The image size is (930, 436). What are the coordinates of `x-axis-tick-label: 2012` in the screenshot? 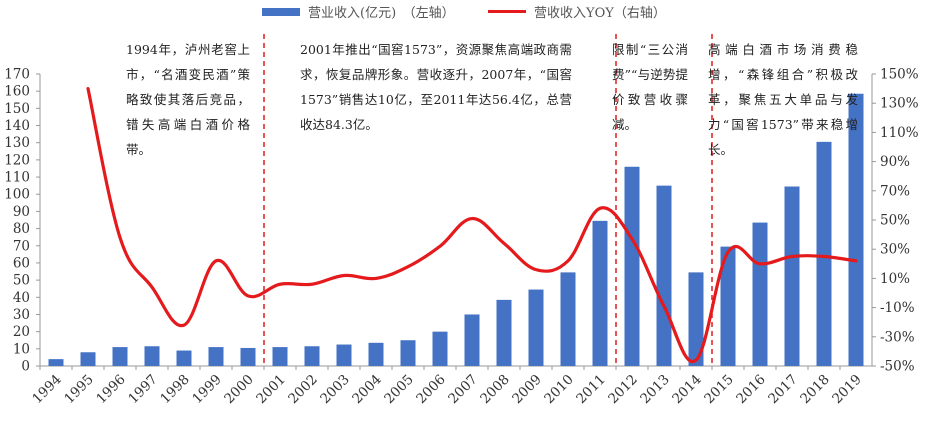 It's located at (623, 390).